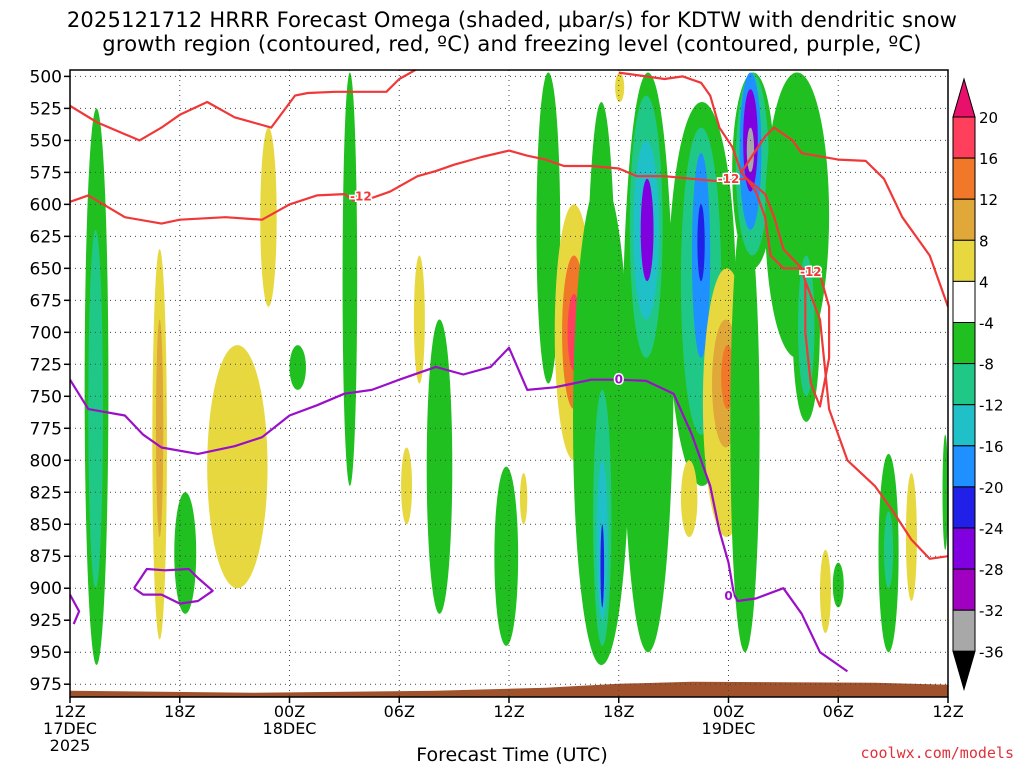 This screenshot has width=1024, height=768. What do you see at coordinates (46, 141) in the screenshot?
I see `y-tick-label: 550` at bounding box center [46, 141].